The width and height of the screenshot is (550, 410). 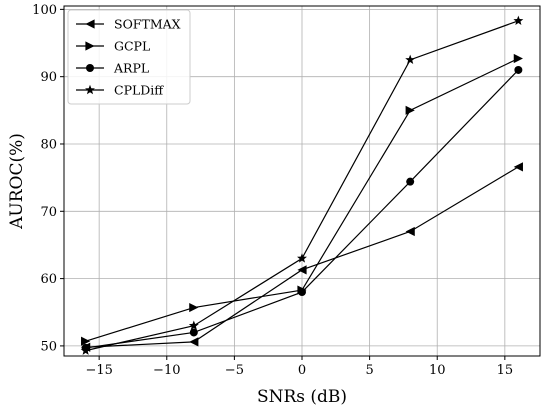 What do you see at coordinates (44, 10) in the screenshot?
I see `y-tick-label: 100` at bounding box center [44, 10].